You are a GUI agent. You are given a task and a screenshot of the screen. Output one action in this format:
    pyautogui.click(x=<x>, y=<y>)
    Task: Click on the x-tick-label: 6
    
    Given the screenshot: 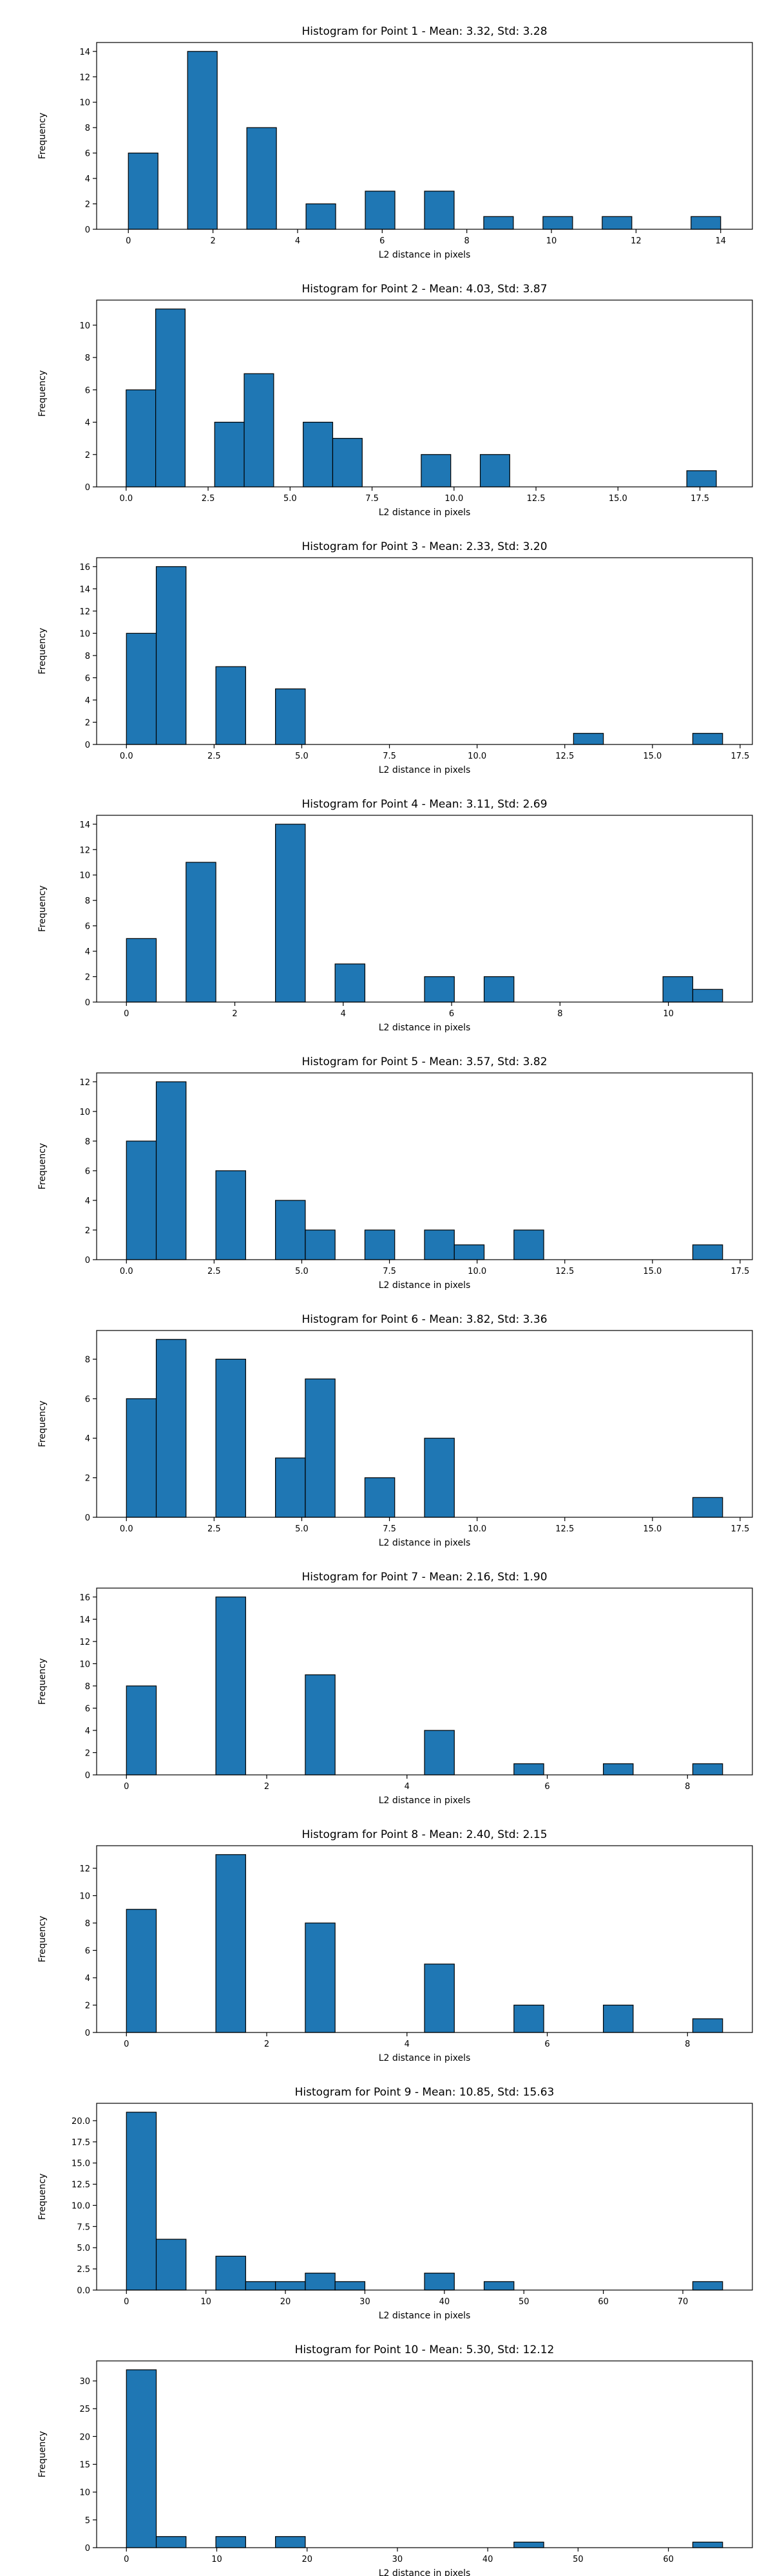 What is the action you would take?
    pyautogui.click(x=382, y=241)
    